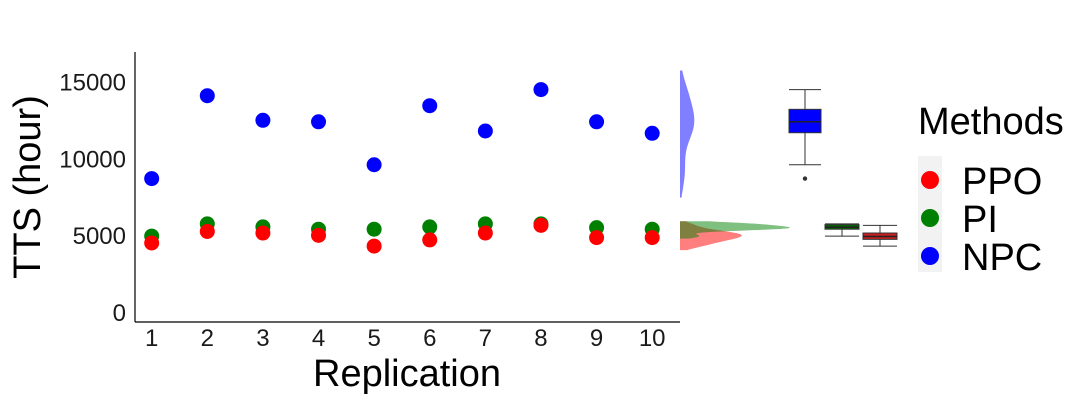 Image resolution: width=1087 pixels, height=402 pixels. I want to click on boxplot-ppo, so click(880, 235).